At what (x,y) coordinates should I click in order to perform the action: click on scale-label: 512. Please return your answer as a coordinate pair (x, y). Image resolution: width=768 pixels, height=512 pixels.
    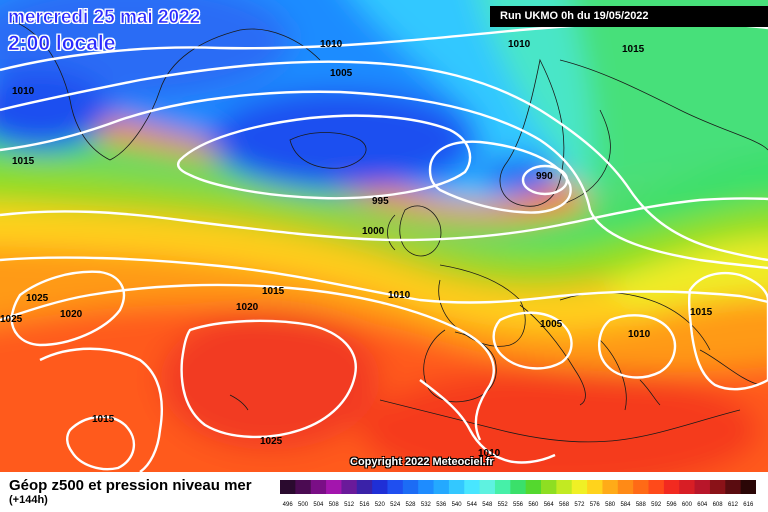
    Looking at the image, I should click on (349, 505).